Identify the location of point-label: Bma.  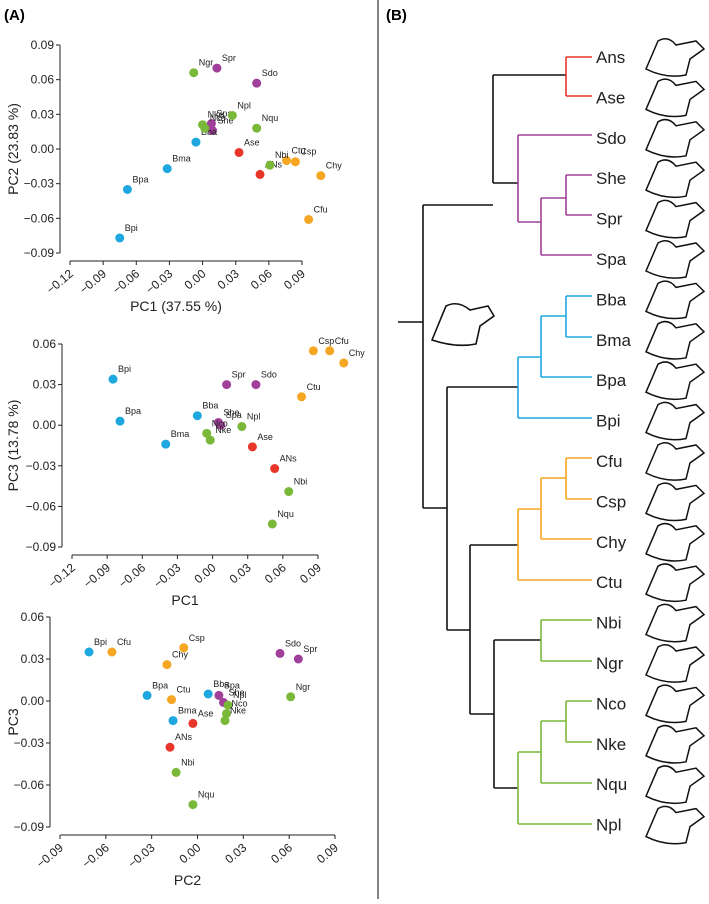
(180, 434).